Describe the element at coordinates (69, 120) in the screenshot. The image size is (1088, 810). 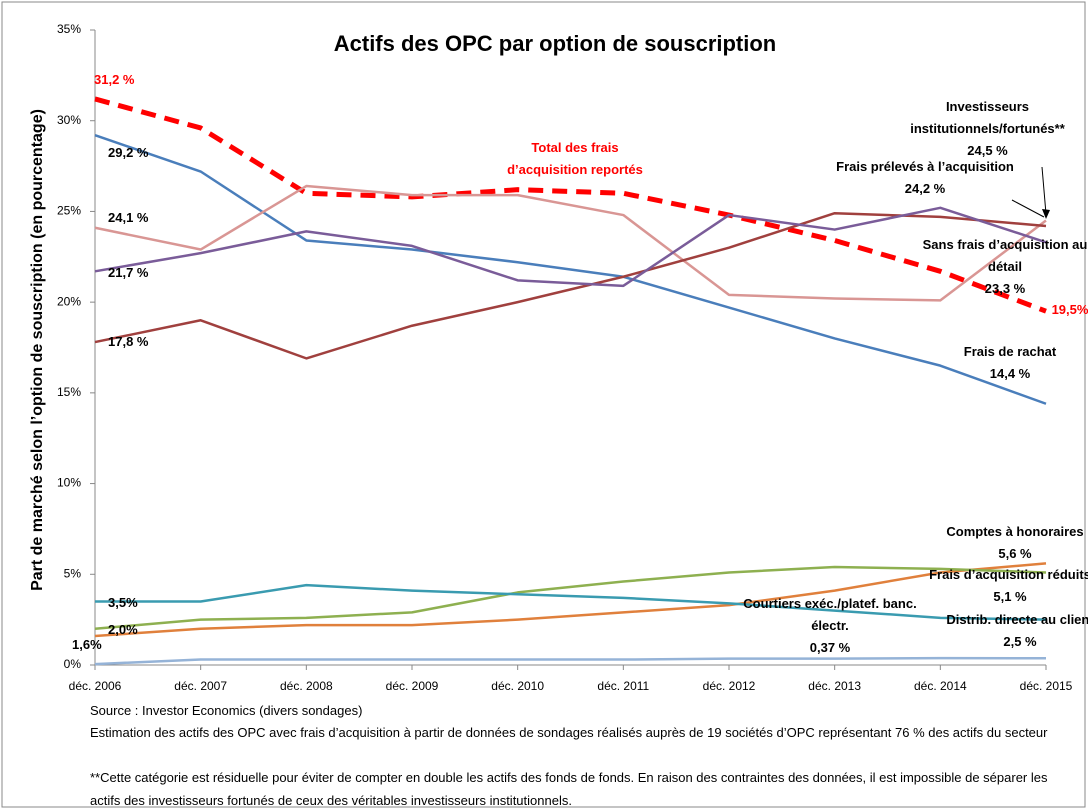
I see `y-tick-label: 30%` at that location.